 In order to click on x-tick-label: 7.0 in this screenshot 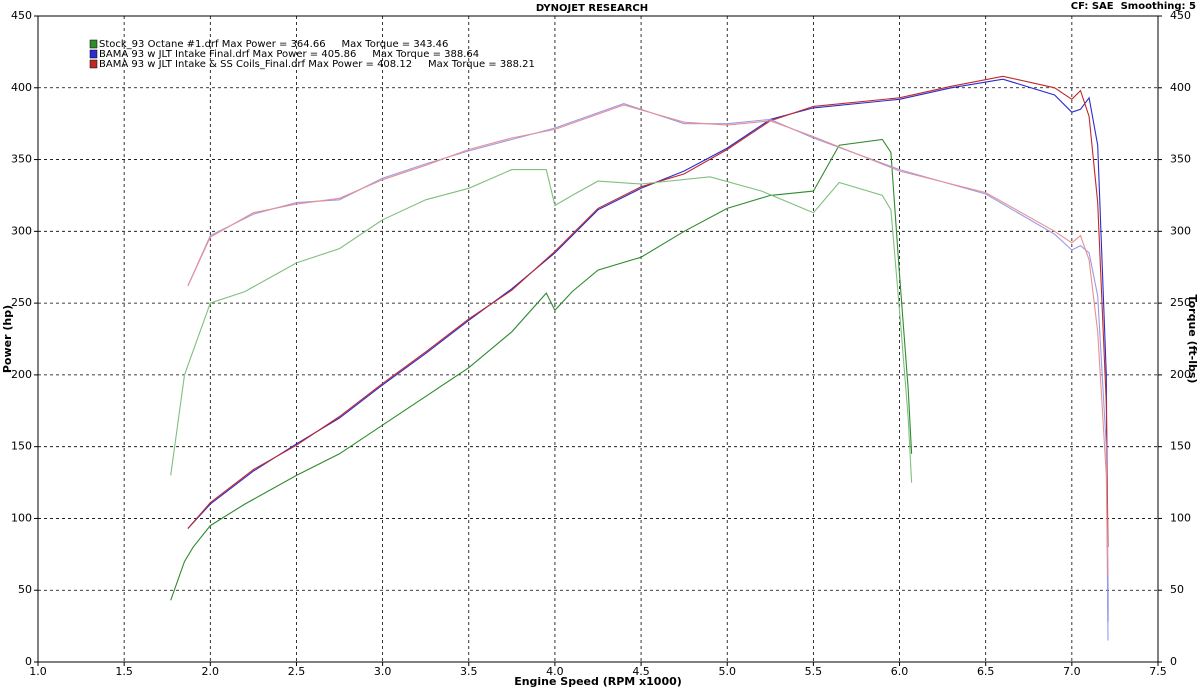, I will do `click(1072, 671)`.